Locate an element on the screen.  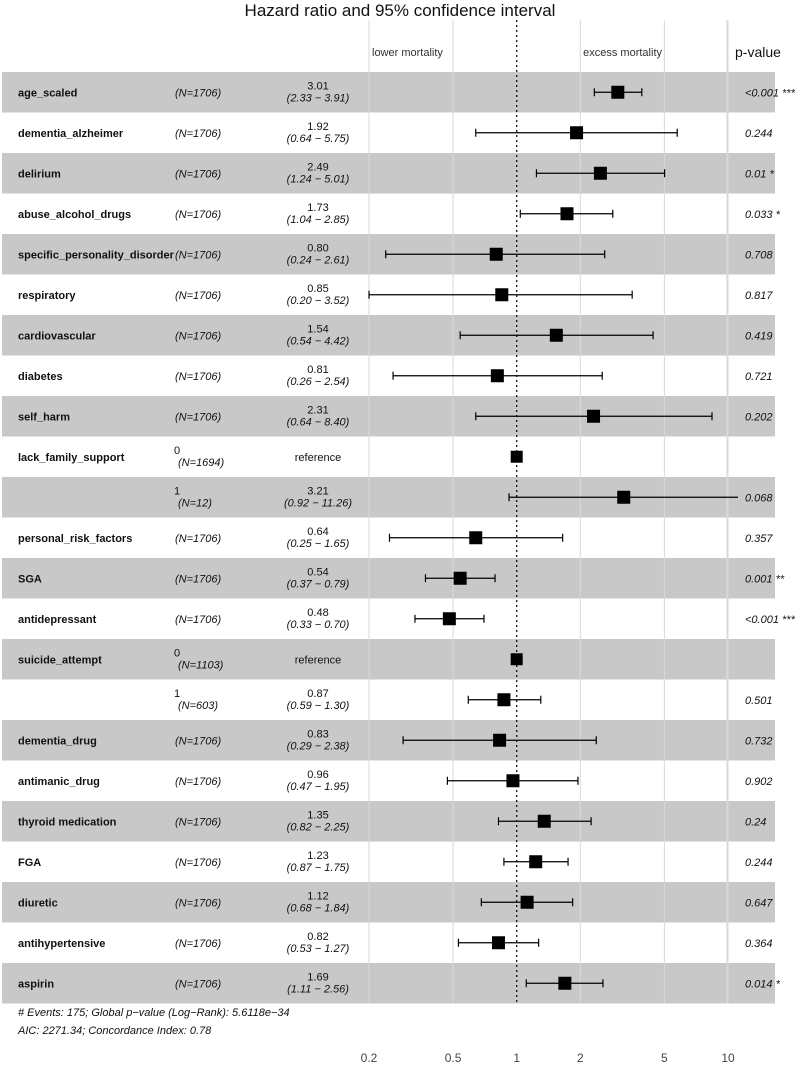
hr-label: 1.92 is located at coordinates (317, 127).